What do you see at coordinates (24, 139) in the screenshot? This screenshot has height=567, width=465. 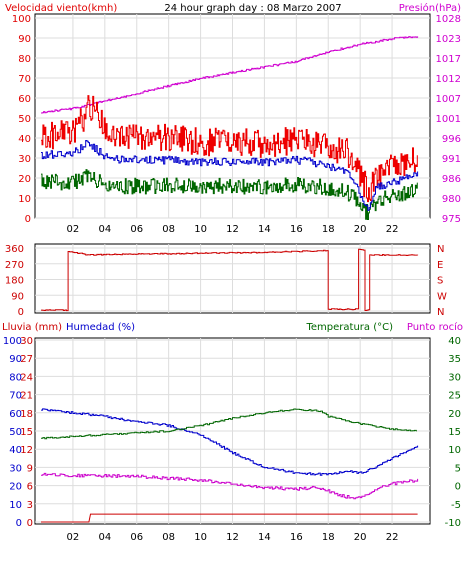 I see `wind-speed-tick-label: 40` at bounding box center [24, 139].